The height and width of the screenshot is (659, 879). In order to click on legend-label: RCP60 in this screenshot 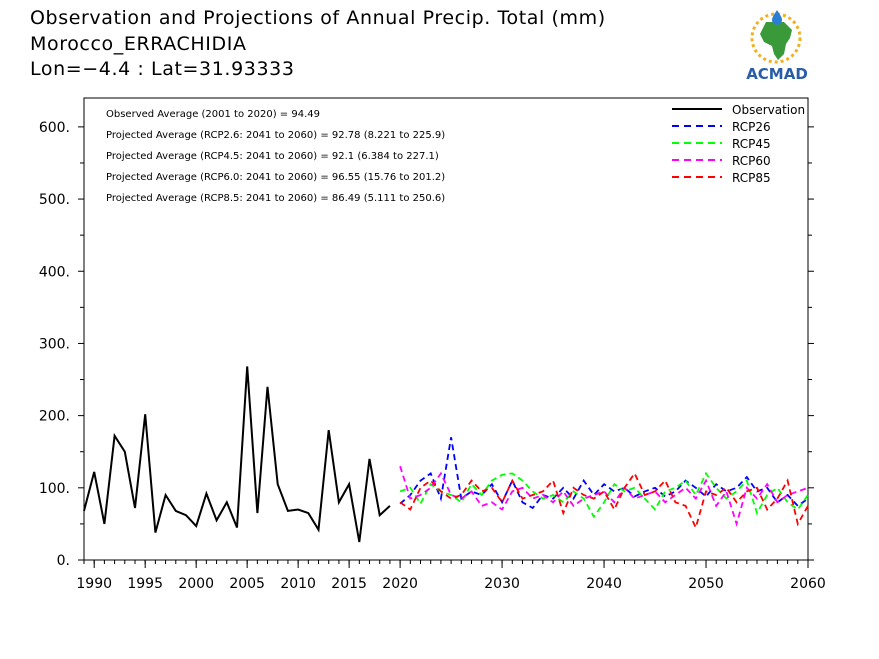, I will do `click(751, 161)`.